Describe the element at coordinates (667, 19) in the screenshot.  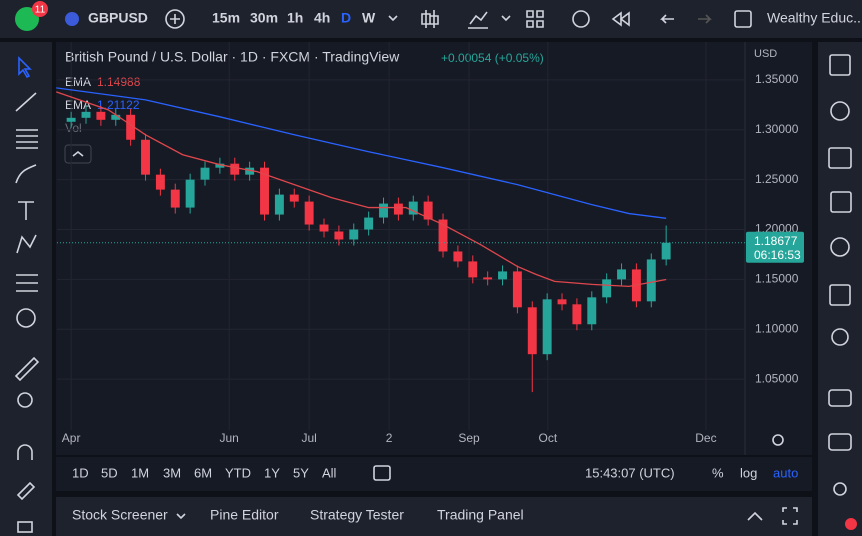
I see `undo-icon` at that location.